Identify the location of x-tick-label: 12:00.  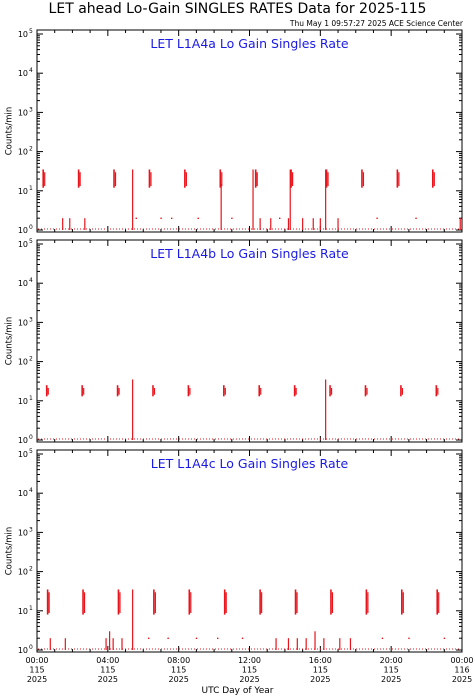
(249, 660).